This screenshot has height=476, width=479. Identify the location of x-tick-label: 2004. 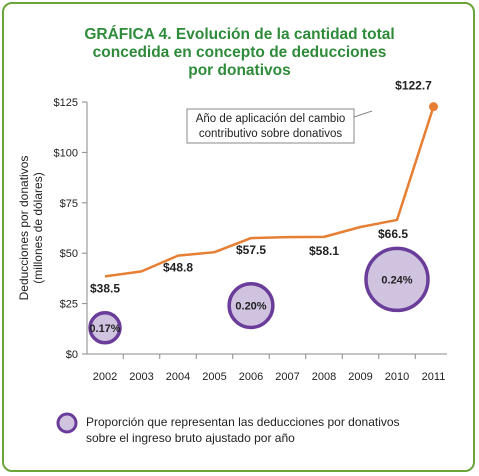
(178, 377).